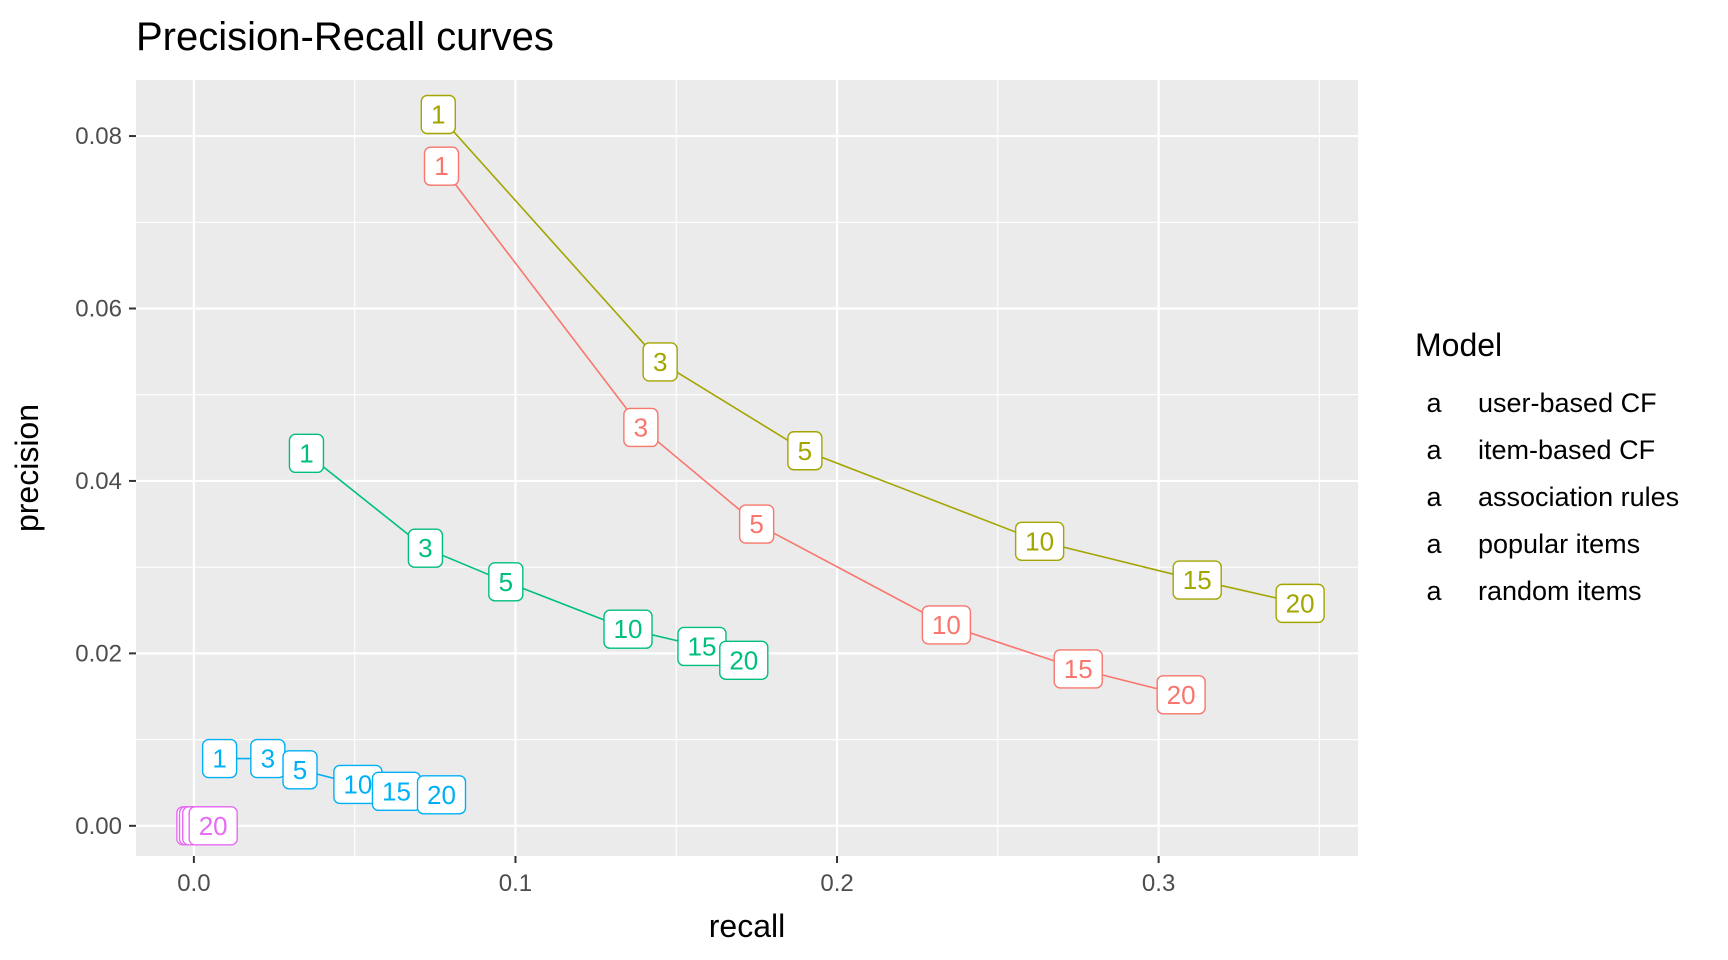  What do you see at coordinates (98, 481) in the screenshot?
I see `y-tick-label: 0.04` at bounding box center [98, 481].